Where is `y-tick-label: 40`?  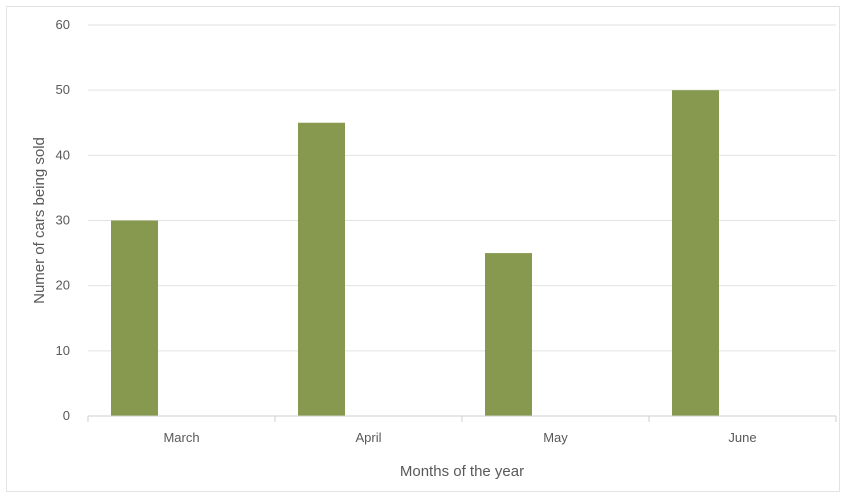 y-tick-label: 40 is located at coordinates (63, 154).